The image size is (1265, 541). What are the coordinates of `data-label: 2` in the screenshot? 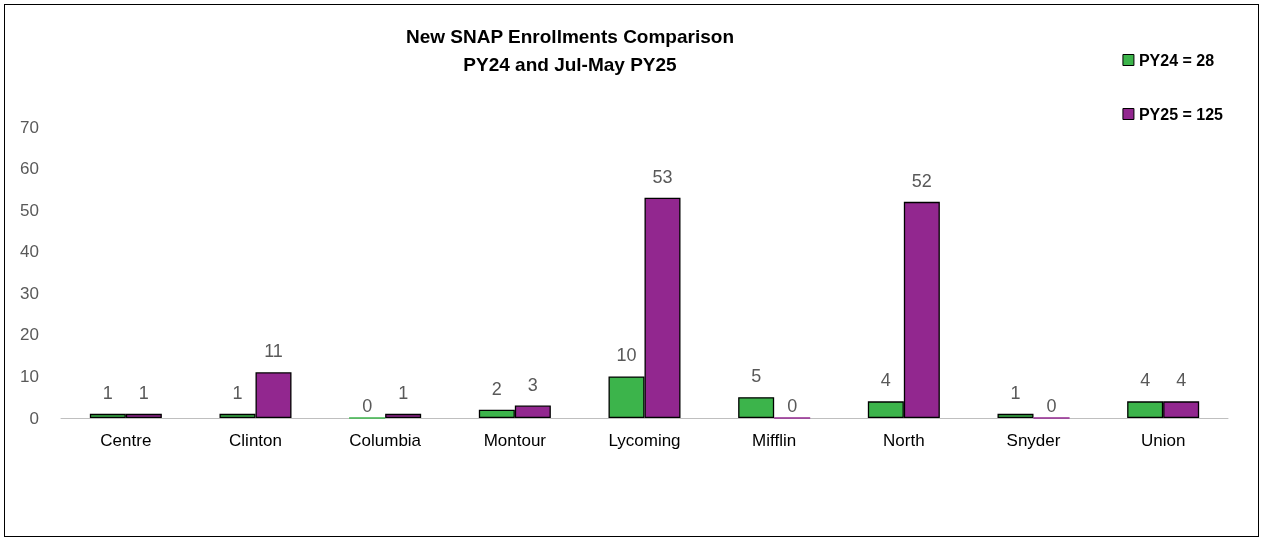 It's located at (496, 388).